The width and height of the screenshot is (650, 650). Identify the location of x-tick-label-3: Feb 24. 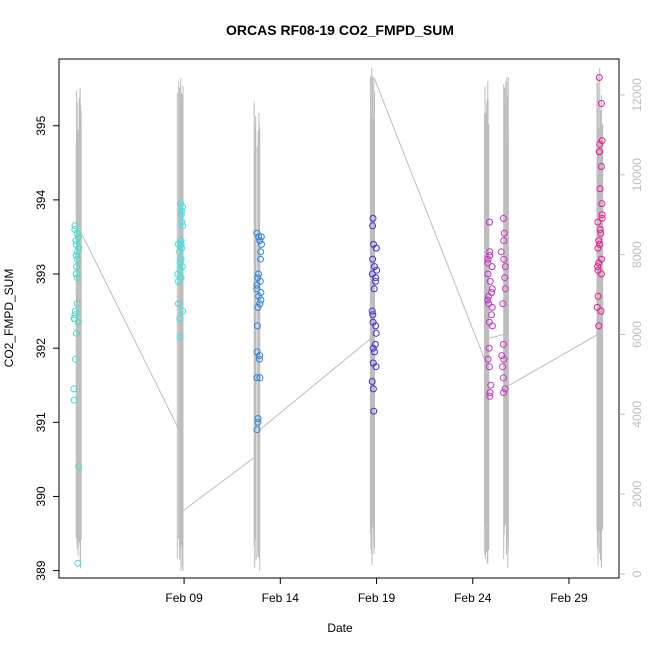
(473, 598).